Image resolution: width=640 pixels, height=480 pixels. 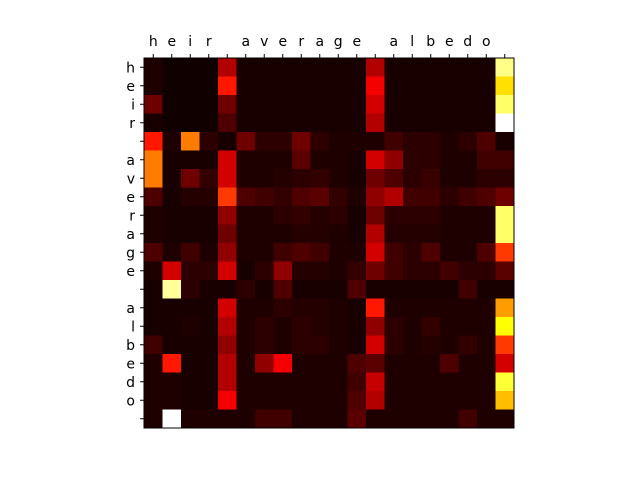 I want to click on y-tick-label: l, so click(x=133, y=327).